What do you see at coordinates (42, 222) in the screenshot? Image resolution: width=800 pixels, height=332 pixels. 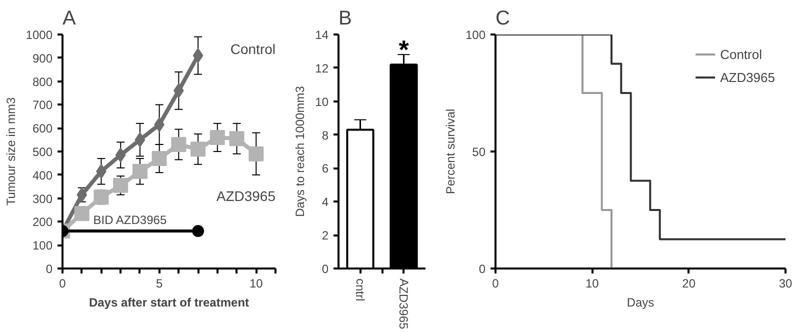 I see `y-tick-label: 200` at bounding box center [42, 222].